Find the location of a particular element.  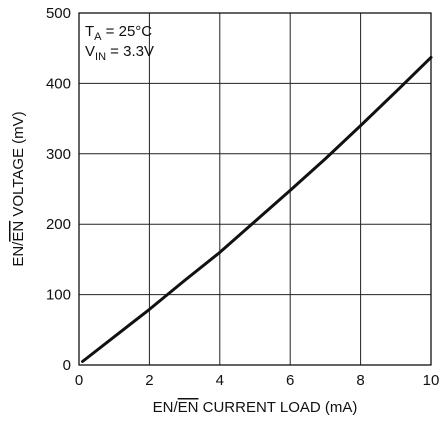

y-tick-labels: 0 100 200 300 400 500 is located at coordinates (58, 189).